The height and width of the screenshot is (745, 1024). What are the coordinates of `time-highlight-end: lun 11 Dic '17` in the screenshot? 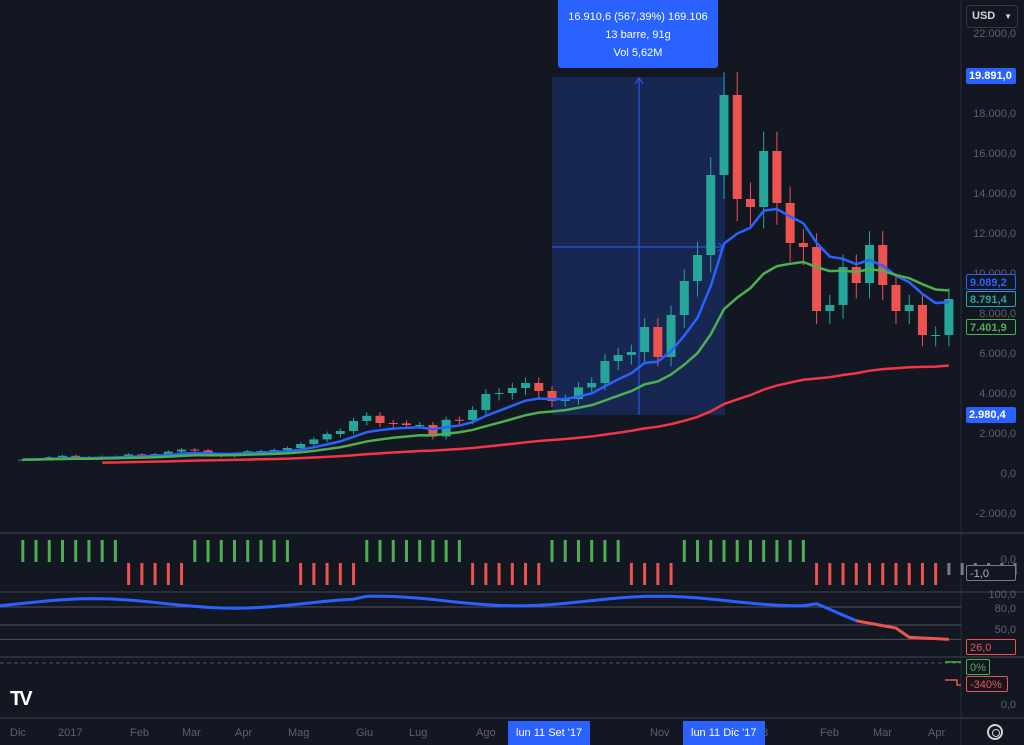 It's located at (724, 733).